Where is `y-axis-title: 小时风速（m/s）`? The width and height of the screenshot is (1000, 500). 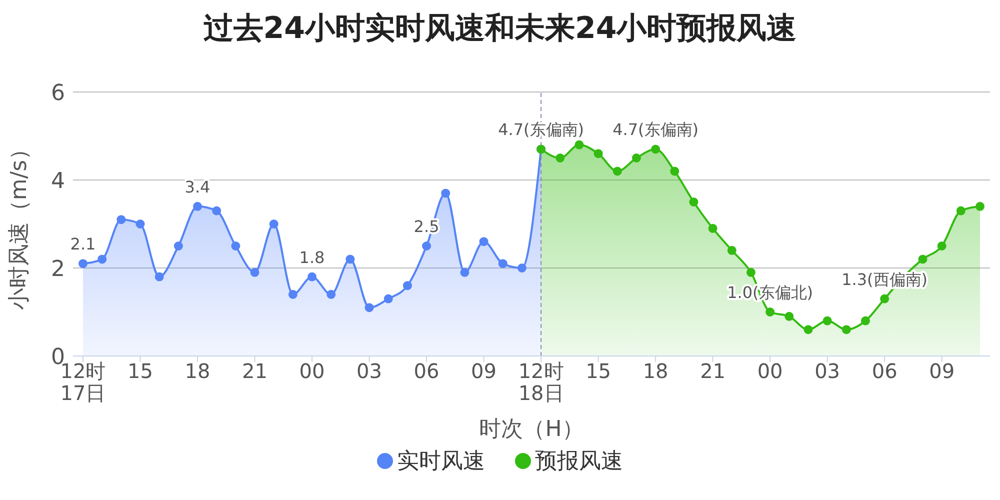
y-axis-title: 小时风速（m/s） is located at coordinates (19, 224).